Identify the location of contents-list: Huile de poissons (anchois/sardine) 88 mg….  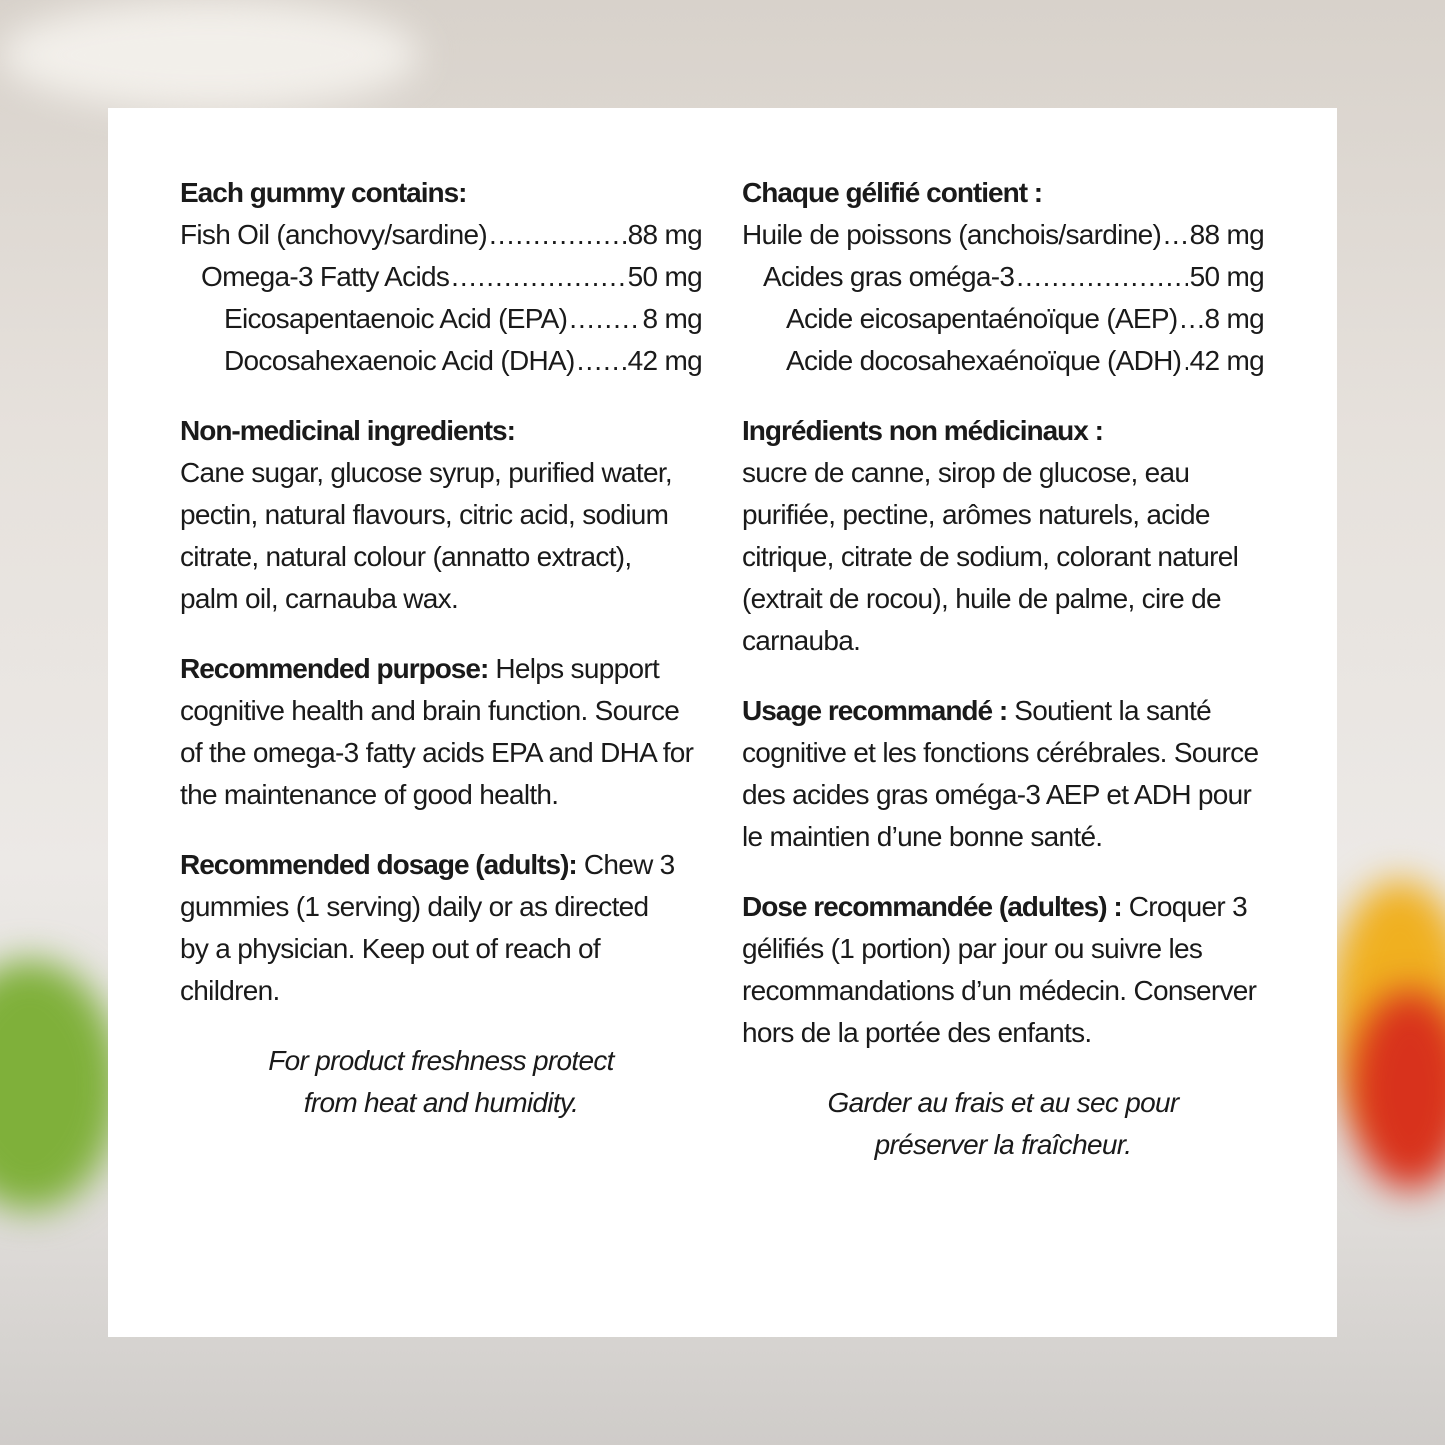
(1003, 298).